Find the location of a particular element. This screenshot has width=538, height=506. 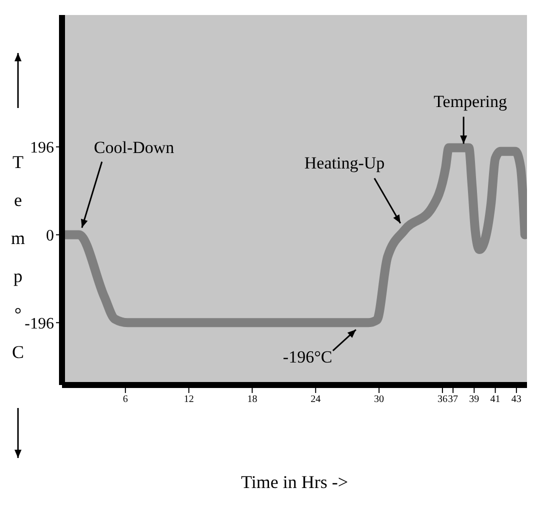

x-axis-title: Time in Hrs -> is located at coordinates (294, 482).